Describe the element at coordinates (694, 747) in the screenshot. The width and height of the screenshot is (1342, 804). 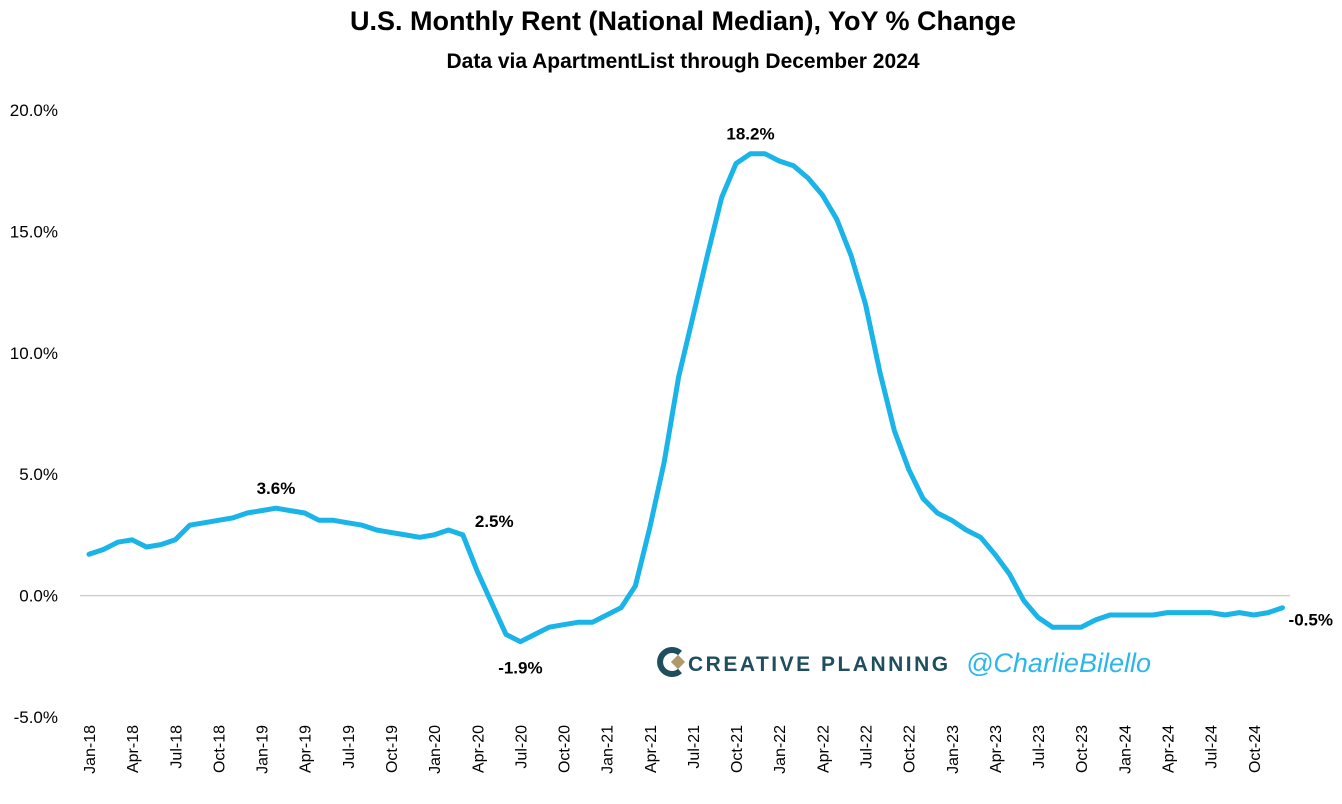
I see `x-tick-label: Jul-21` at that location.